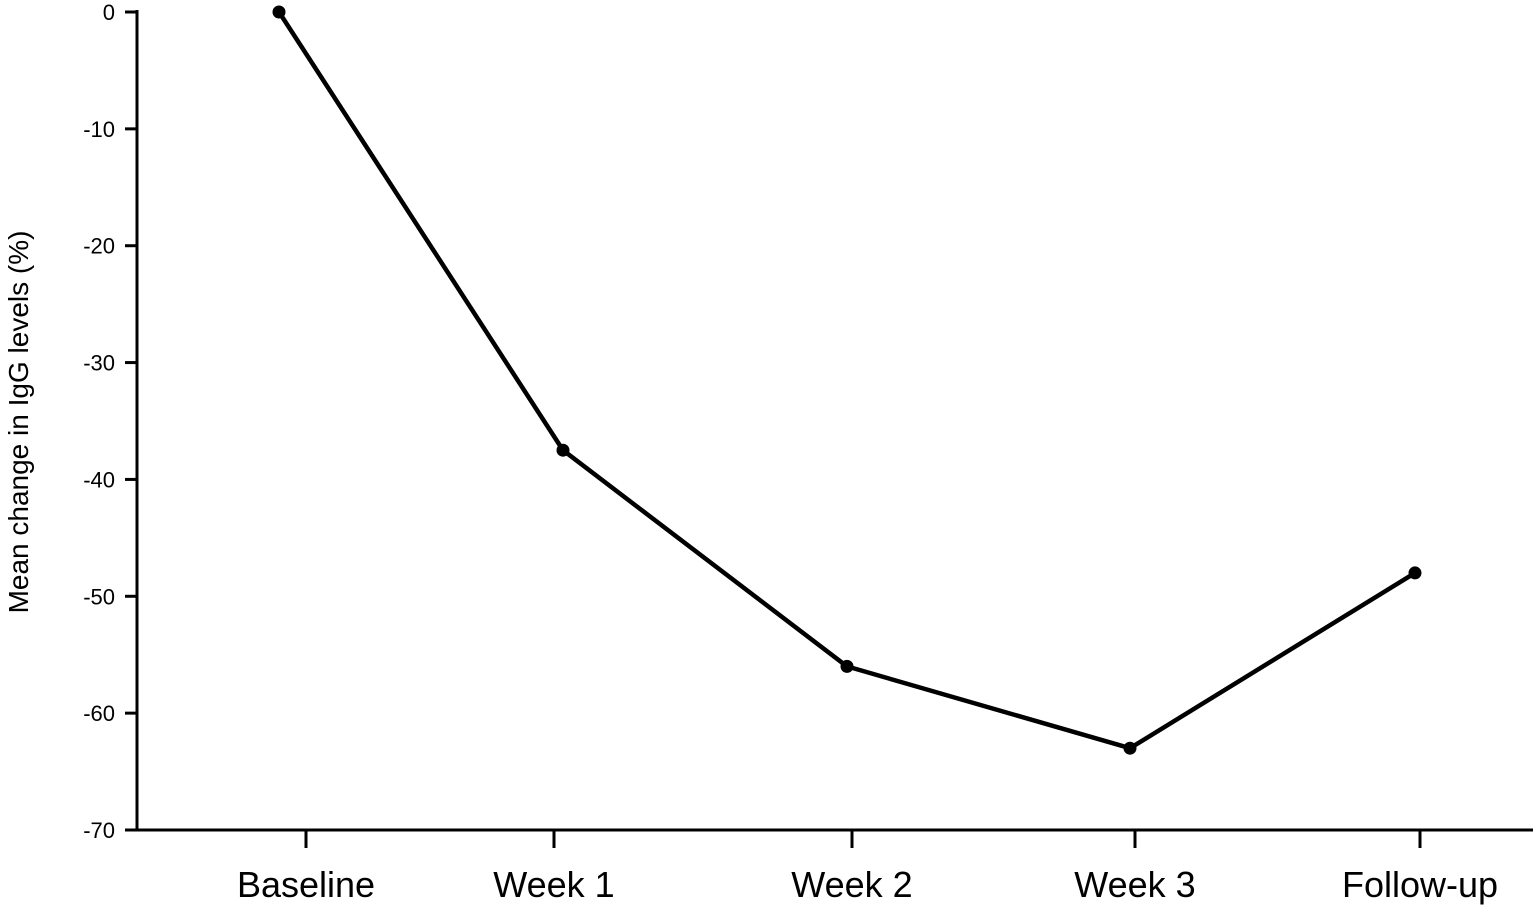 This screenshot has width=1536, height=915. I want to click on y-tick-label: -10, so click(99, 129).